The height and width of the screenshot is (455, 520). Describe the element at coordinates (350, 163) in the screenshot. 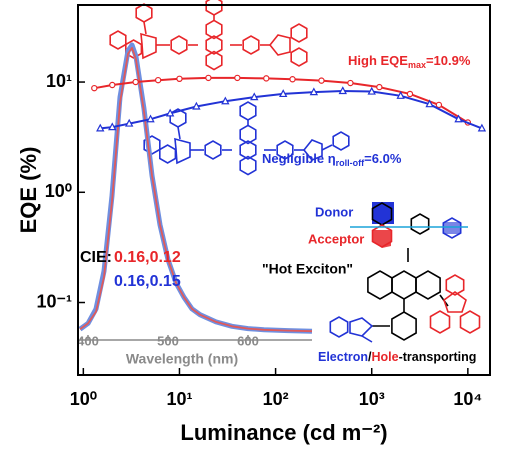

I see `annotation-part: roll-off` at that location.